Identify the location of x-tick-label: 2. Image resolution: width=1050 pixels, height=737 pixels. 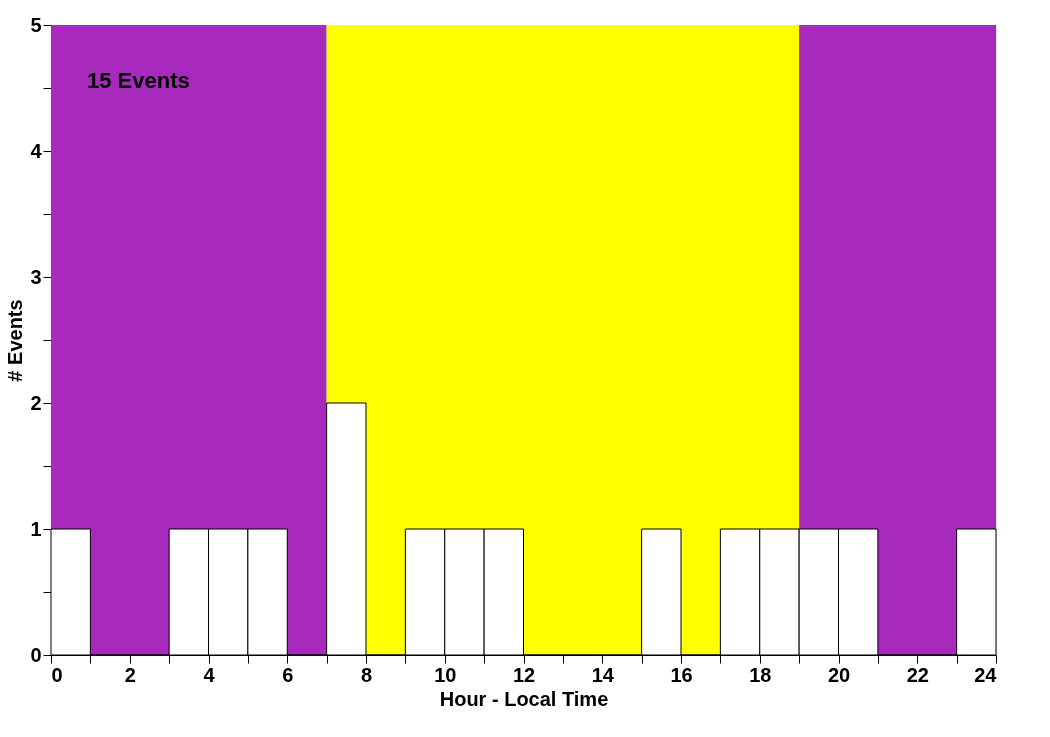
(130, 674).